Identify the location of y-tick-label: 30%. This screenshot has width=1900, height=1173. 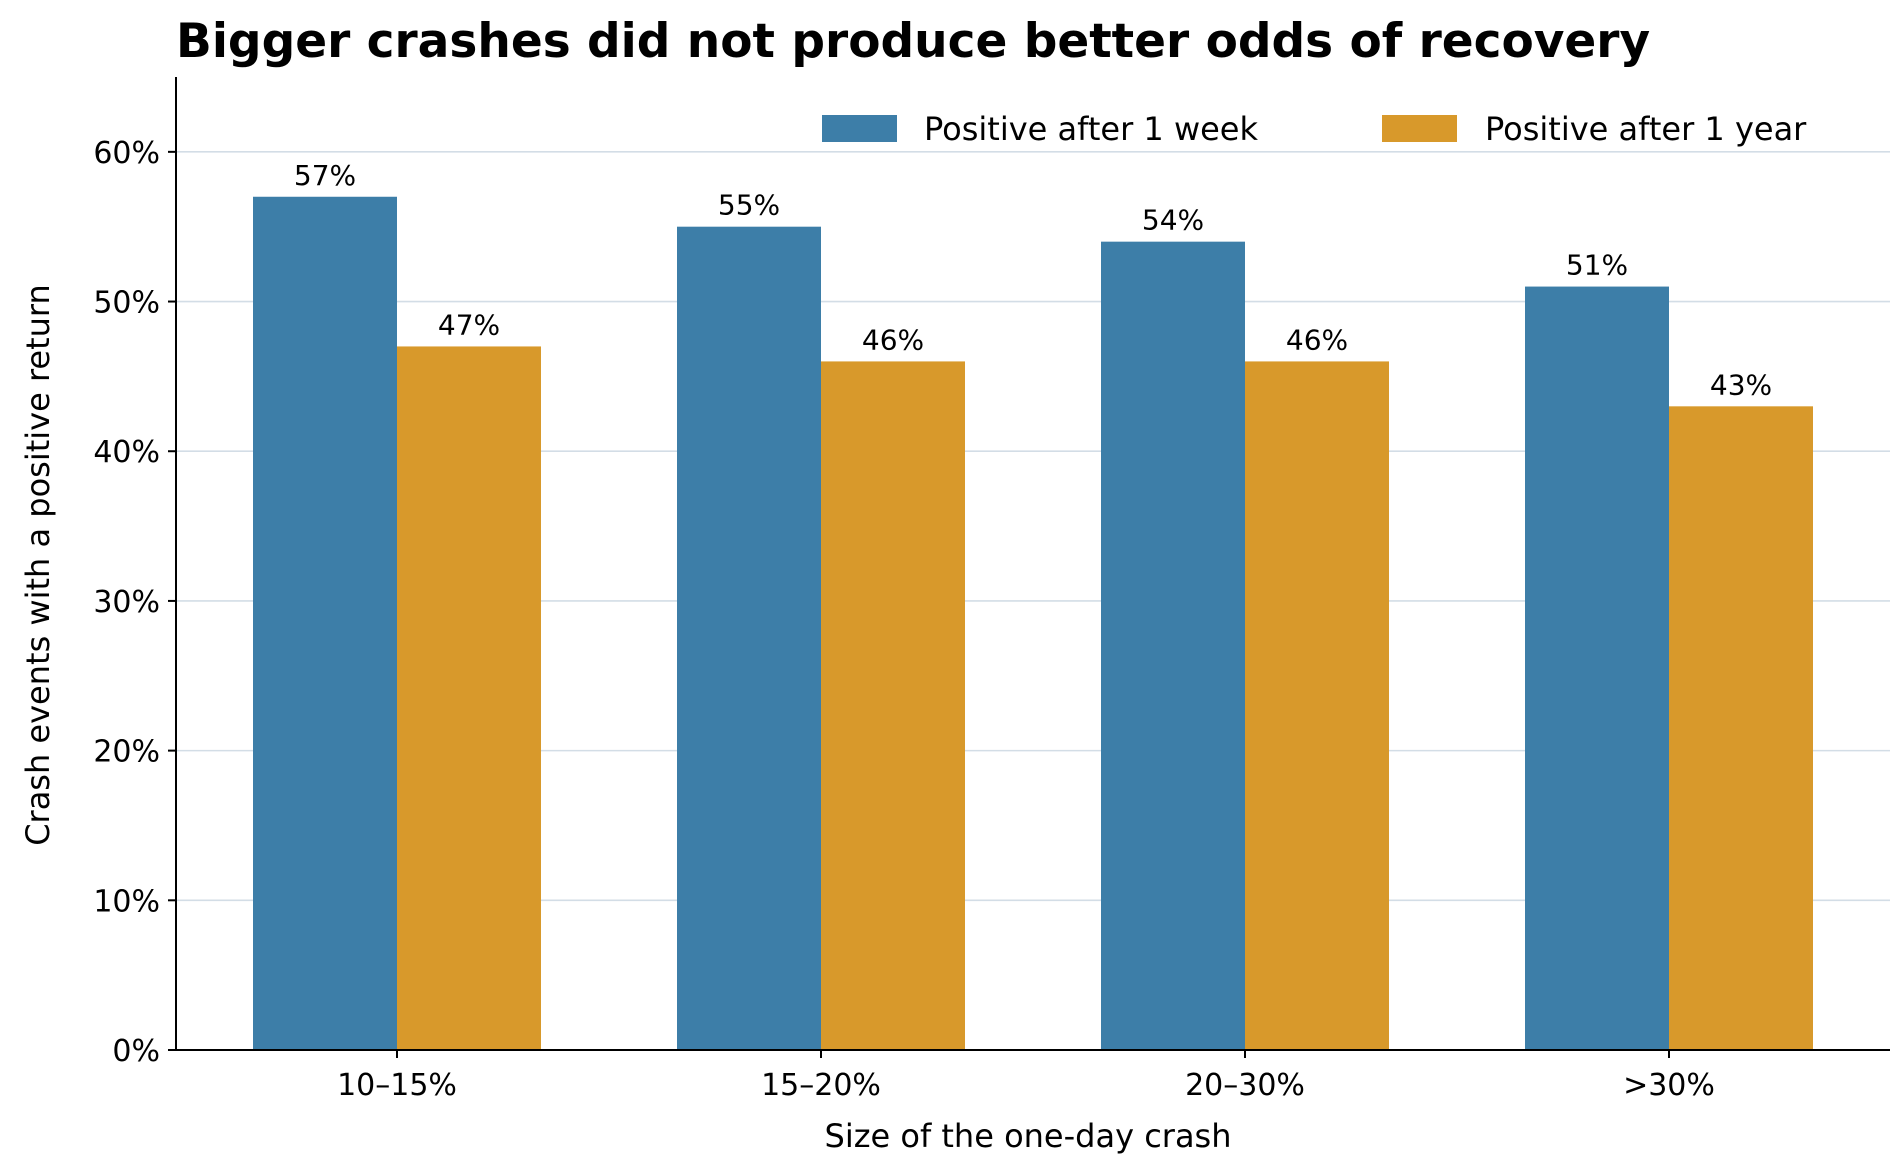
(126, 602).